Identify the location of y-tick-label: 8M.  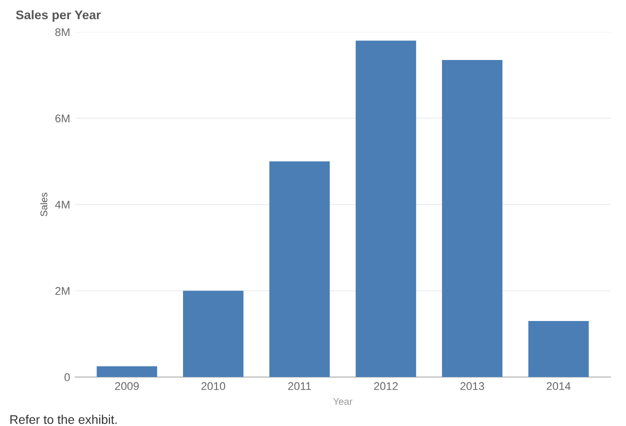
(62, 32).